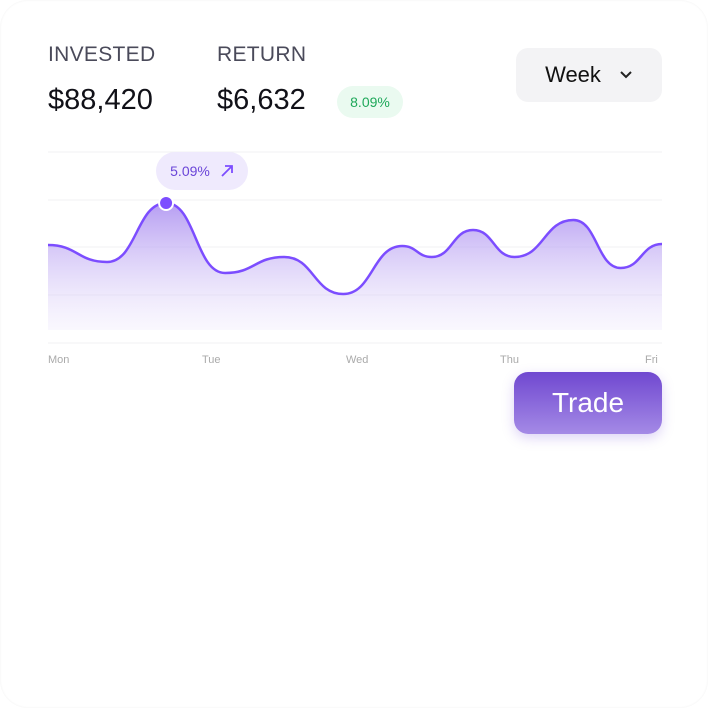 The width and height of the screenshot is (710, 710). Describe the element at coordinates (509, 360) in the screenshot. I see `x-tick: Thu` at that location.